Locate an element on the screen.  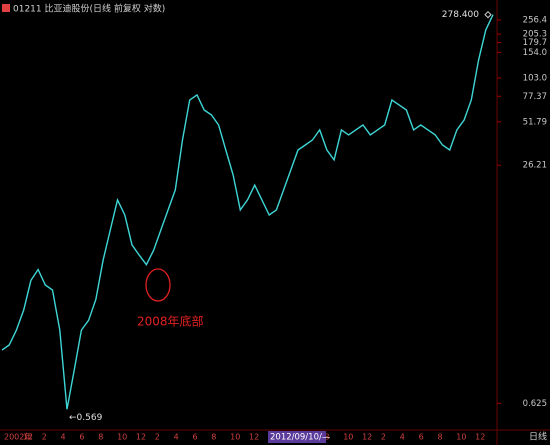
cursor-date: 2012/09/10/— is located at coordinates (300, 438).